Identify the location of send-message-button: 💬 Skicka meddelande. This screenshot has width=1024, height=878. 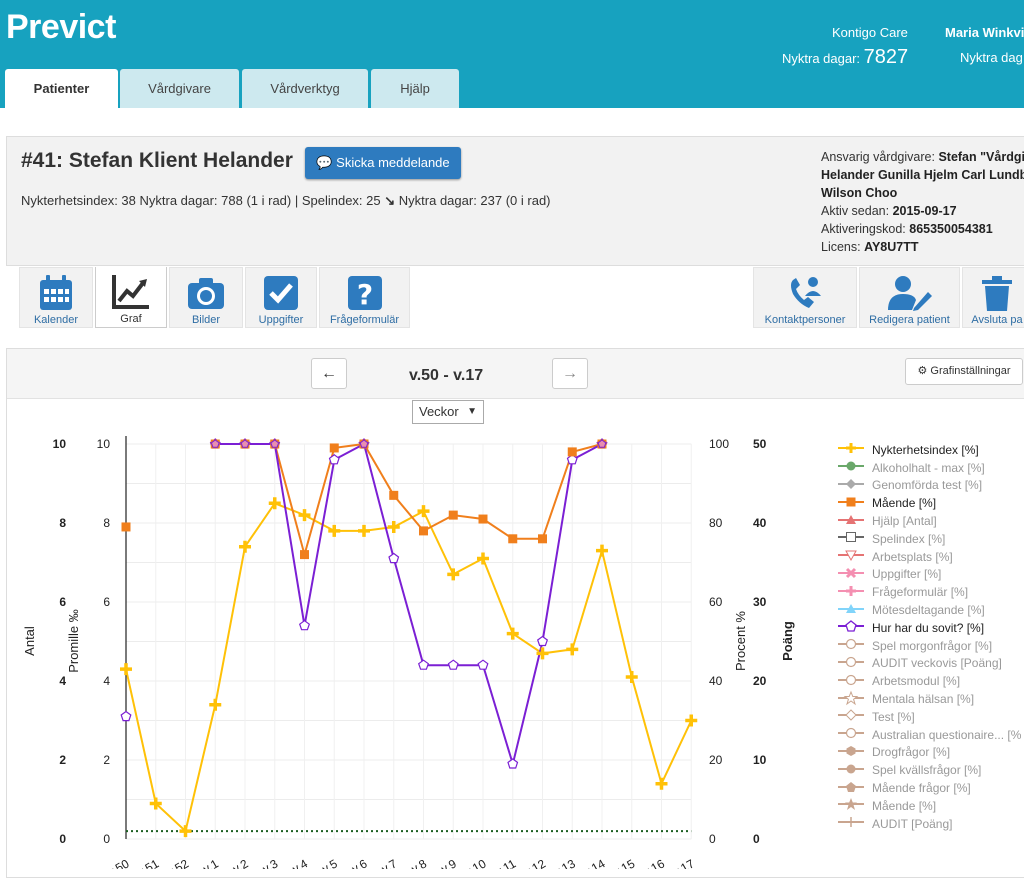
(383, 163).